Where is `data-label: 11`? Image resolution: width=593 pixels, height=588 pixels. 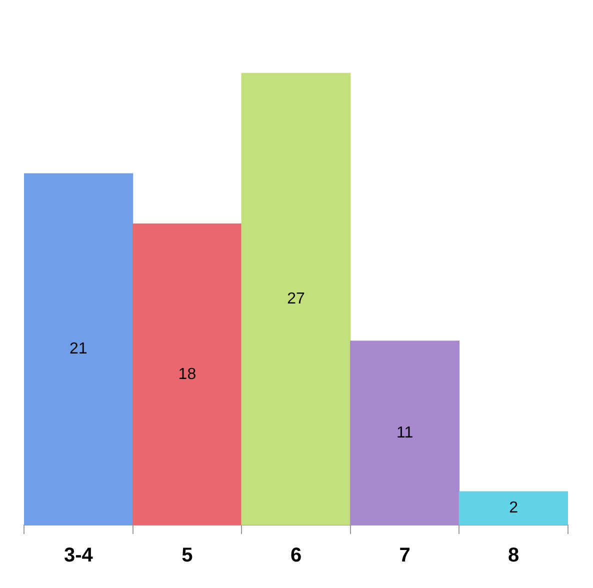
data-label: 11 is located at coordinates (405, 433).